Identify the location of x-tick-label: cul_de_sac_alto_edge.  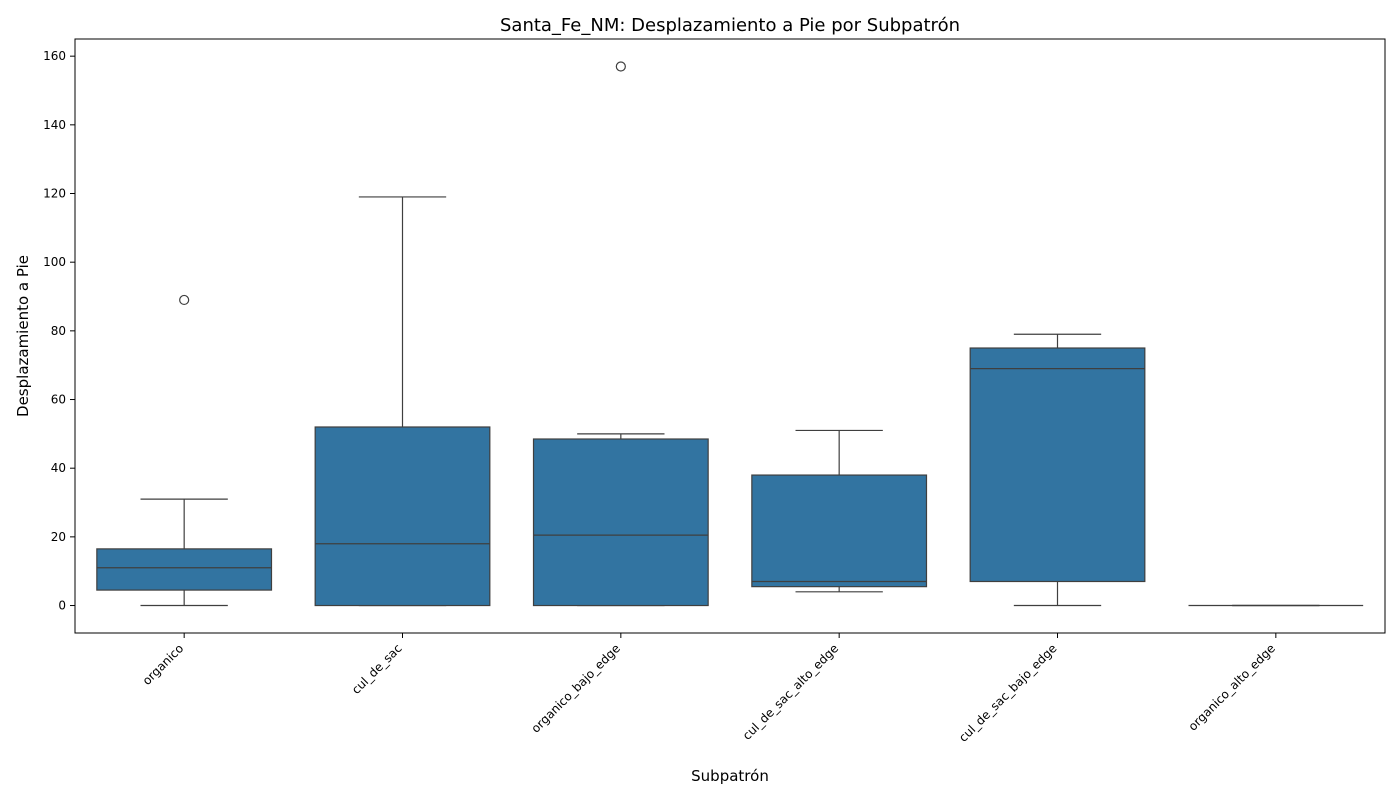
(790, 691).